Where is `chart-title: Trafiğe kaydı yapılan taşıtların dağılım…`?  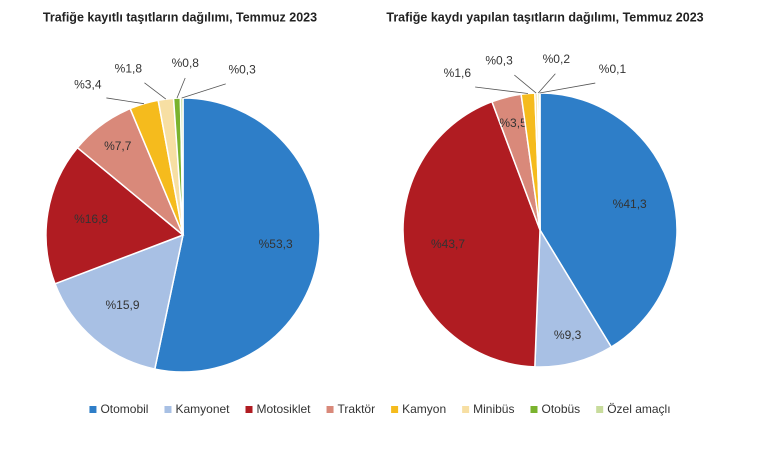 chart-title: Trafiğe kaydı yapılan taşıtların dağılım… is located at coordinates (544, 17).